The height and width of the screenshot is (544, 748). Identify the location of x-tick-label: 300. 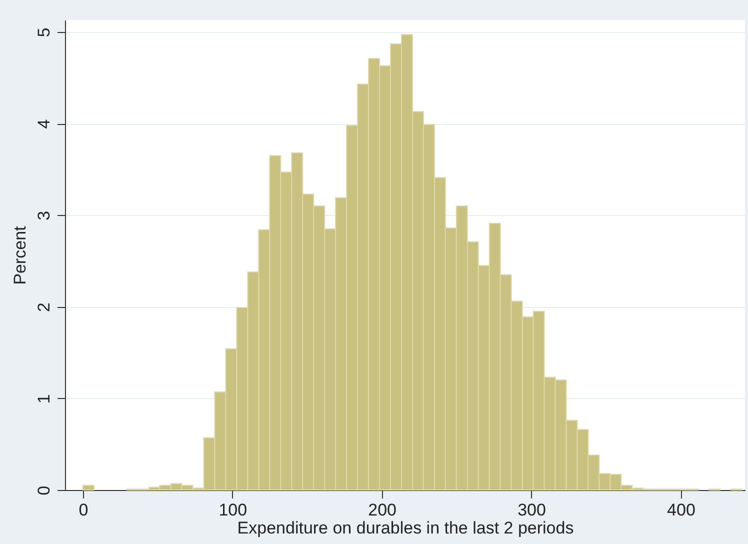
(532, 510).